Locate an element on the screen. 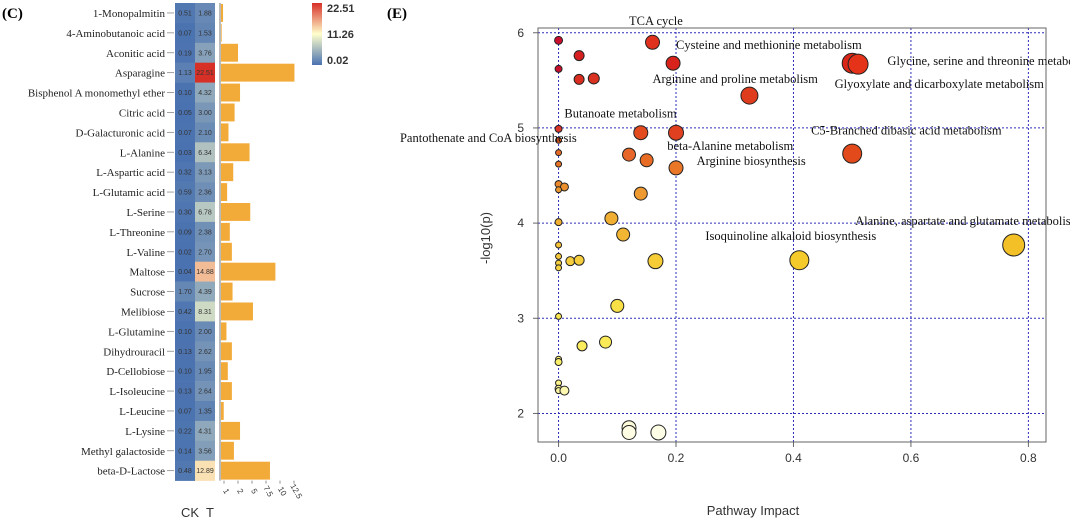 The height and width of the screenshot is (520, 1070). cell-value-t: 2.00 is located at coordinates (205, 332).